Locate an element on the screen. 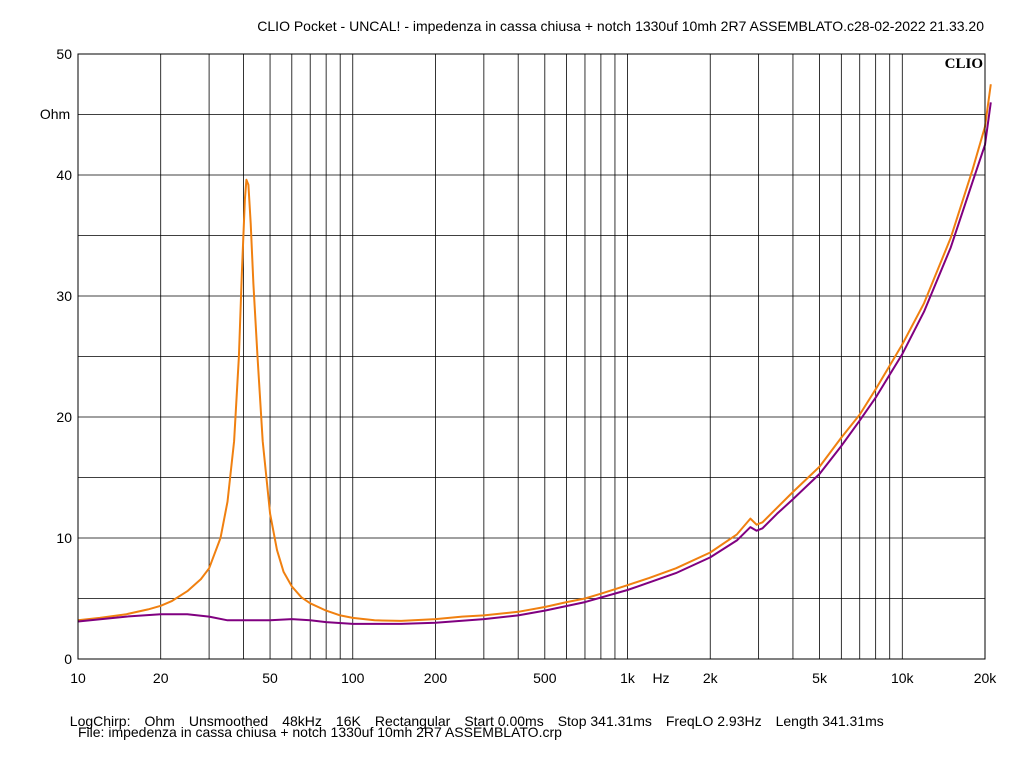 This screenshot has width=1024, height=768. footer-stop: Stop 341.31ms is located at coordinates (604, 721).